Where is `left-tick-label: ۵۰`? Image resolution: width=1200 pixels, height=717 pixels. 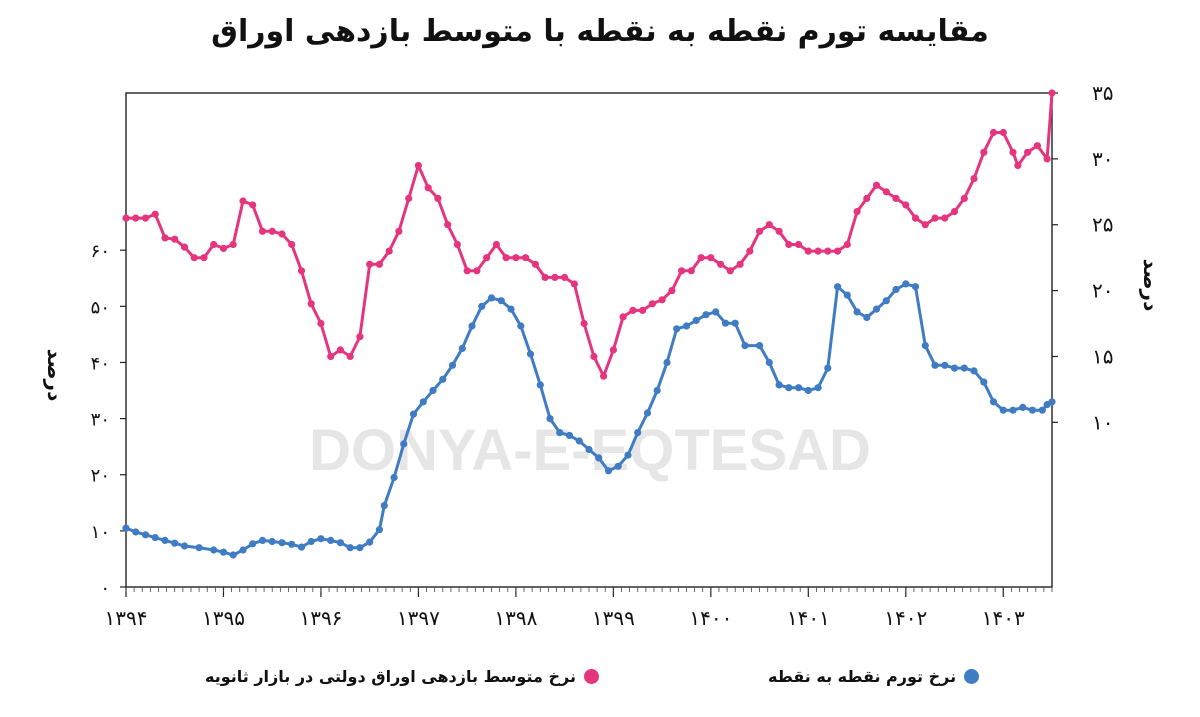 left-tick-label: ۵۰ is located at coordinates (100, 307).